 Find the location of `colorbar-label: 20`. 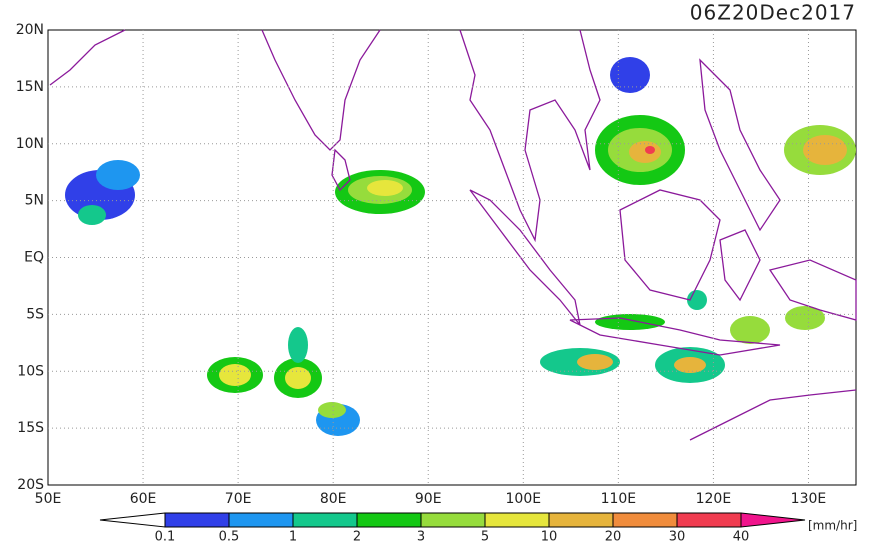

colorbar-label: 20 is located at coordinates (613, 537).